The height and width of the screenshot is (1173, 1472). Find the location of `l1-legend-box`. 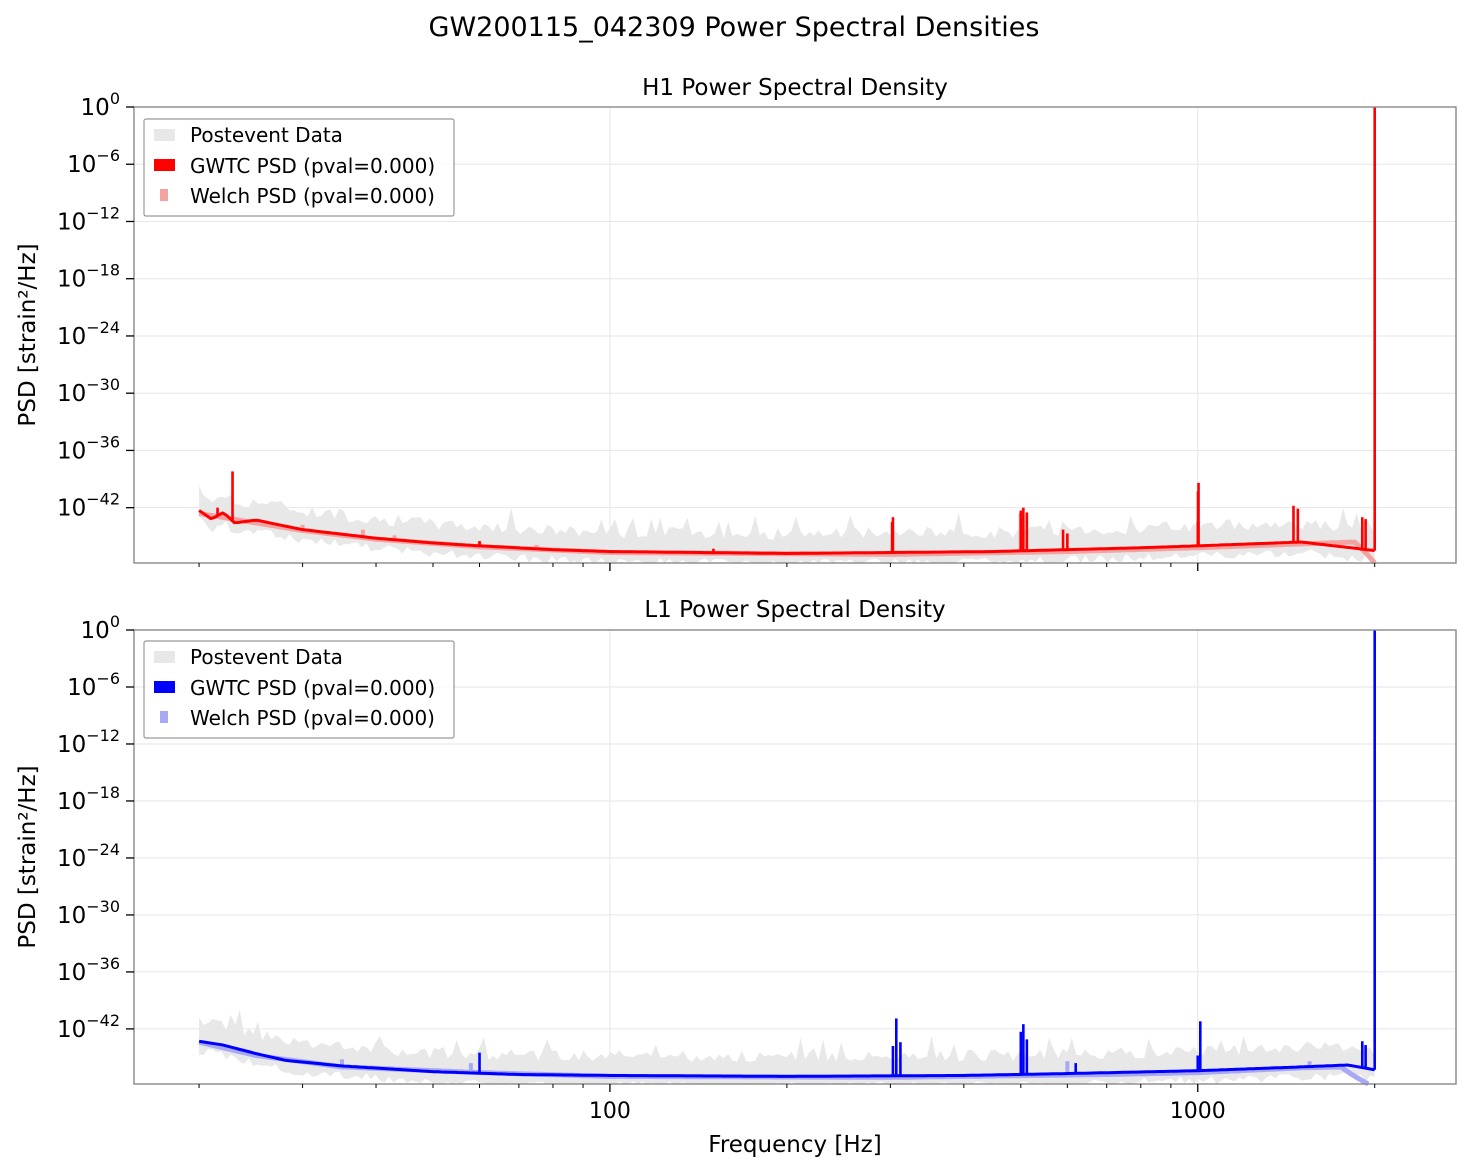

l1-legend-box is located at coordinates (299, 689).